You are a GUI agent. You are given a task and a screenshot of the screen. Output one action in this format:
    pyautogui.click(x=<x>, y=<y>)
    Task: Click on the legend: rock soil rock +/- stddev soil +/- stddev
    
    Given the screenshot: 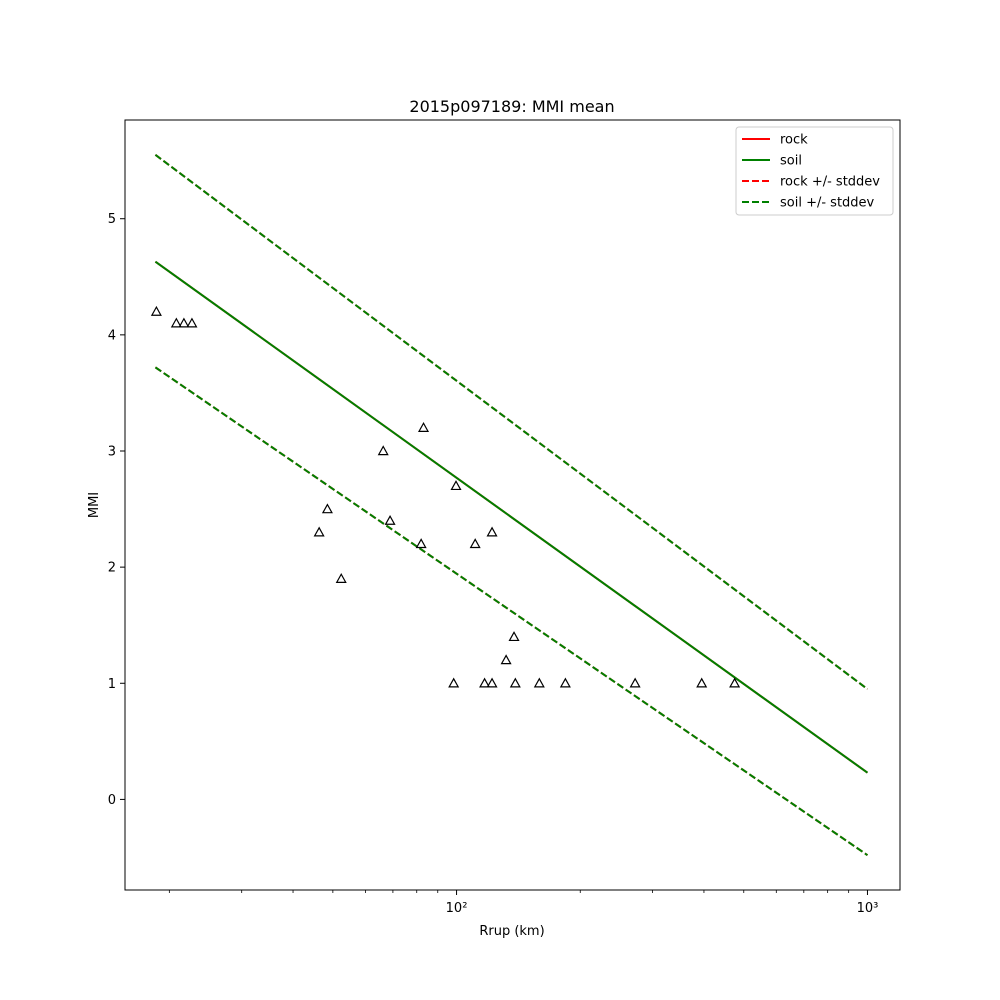 What is the action you would take?
    pyautogui.click(x=814, y=171)
    